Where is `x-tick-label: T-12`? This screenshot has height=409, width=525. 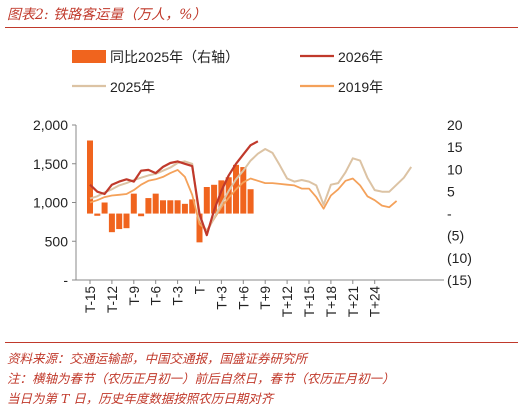
x-tick-label: T-12 is located at coordinates (112, 299).